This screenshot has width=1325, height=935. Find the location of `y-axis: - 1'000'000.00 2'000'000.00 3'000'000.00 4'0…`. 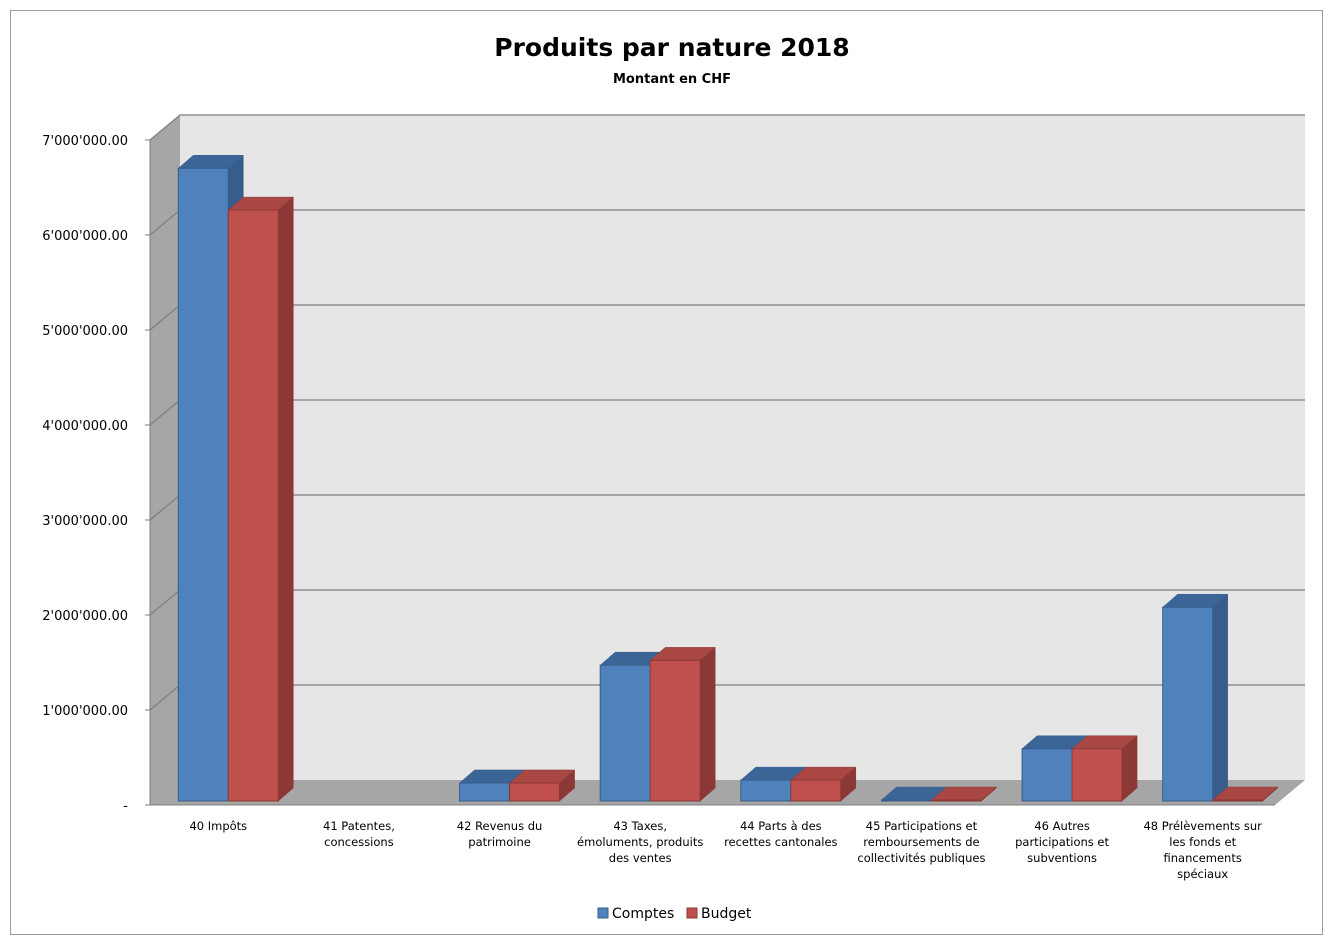

y-axis: - 1'000'000.00 2'000'000.00 3'000'000.00 4'0… is located at coordinates (96, 474).